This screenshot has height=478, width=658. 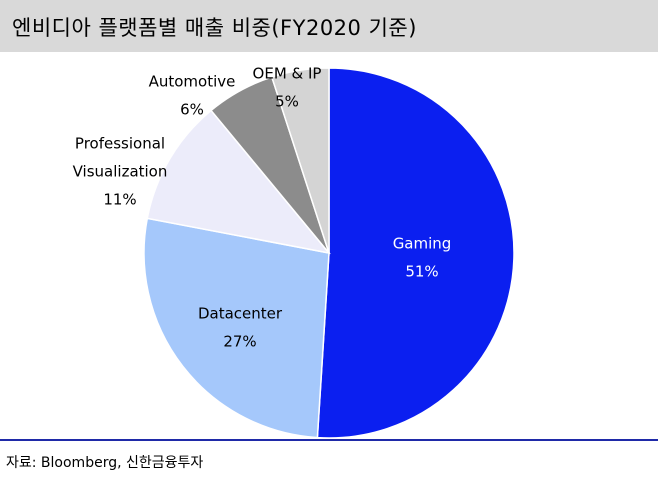 What do you see at coordinates (236, 328) in the screenshot?
I see `pie-slice-datacenter` at bounding box center [236, 328].